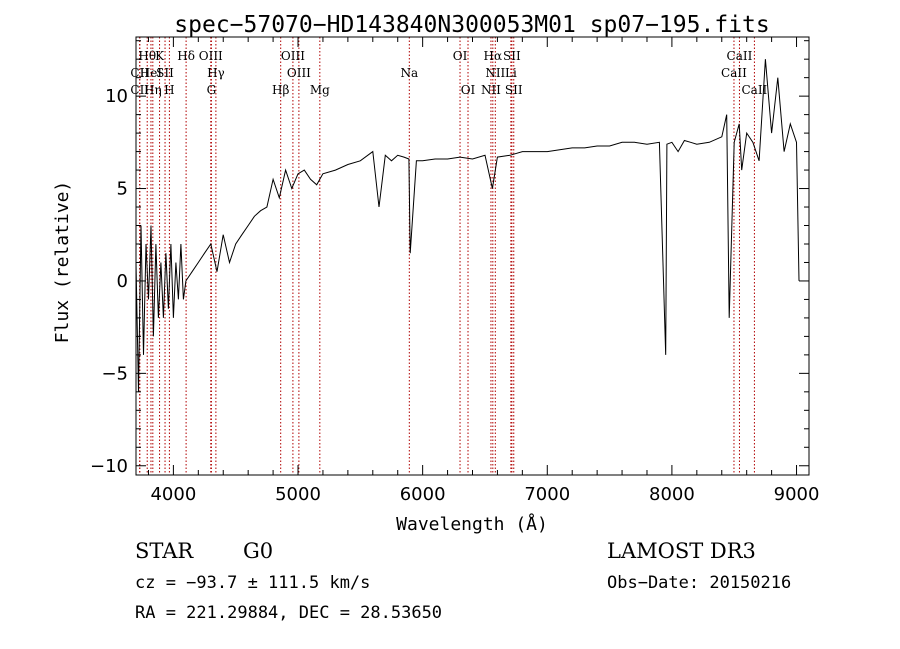  Describe the element at coordinates (122, 189) in the screenshot. I see `y-tick-label-3: 5` at that location.